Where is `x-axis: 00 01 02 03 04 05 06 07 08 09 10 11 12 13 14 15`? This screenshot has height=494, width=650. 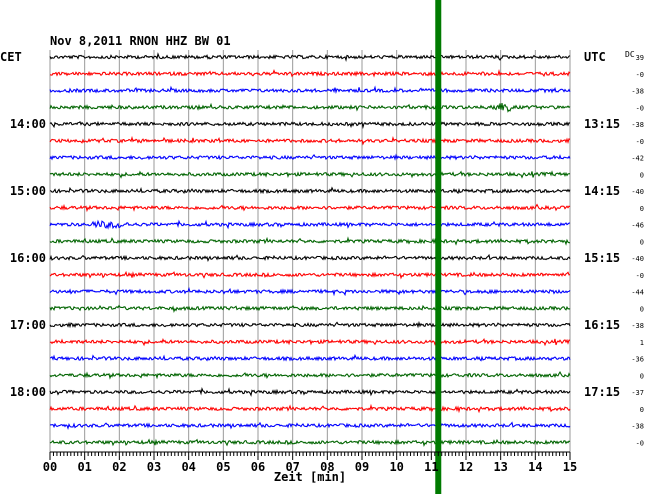 x-axis: 00 01 02 03 04 05 06 07 08 09 10 11 12 13 14 15 is located at coordinates (310, 462).